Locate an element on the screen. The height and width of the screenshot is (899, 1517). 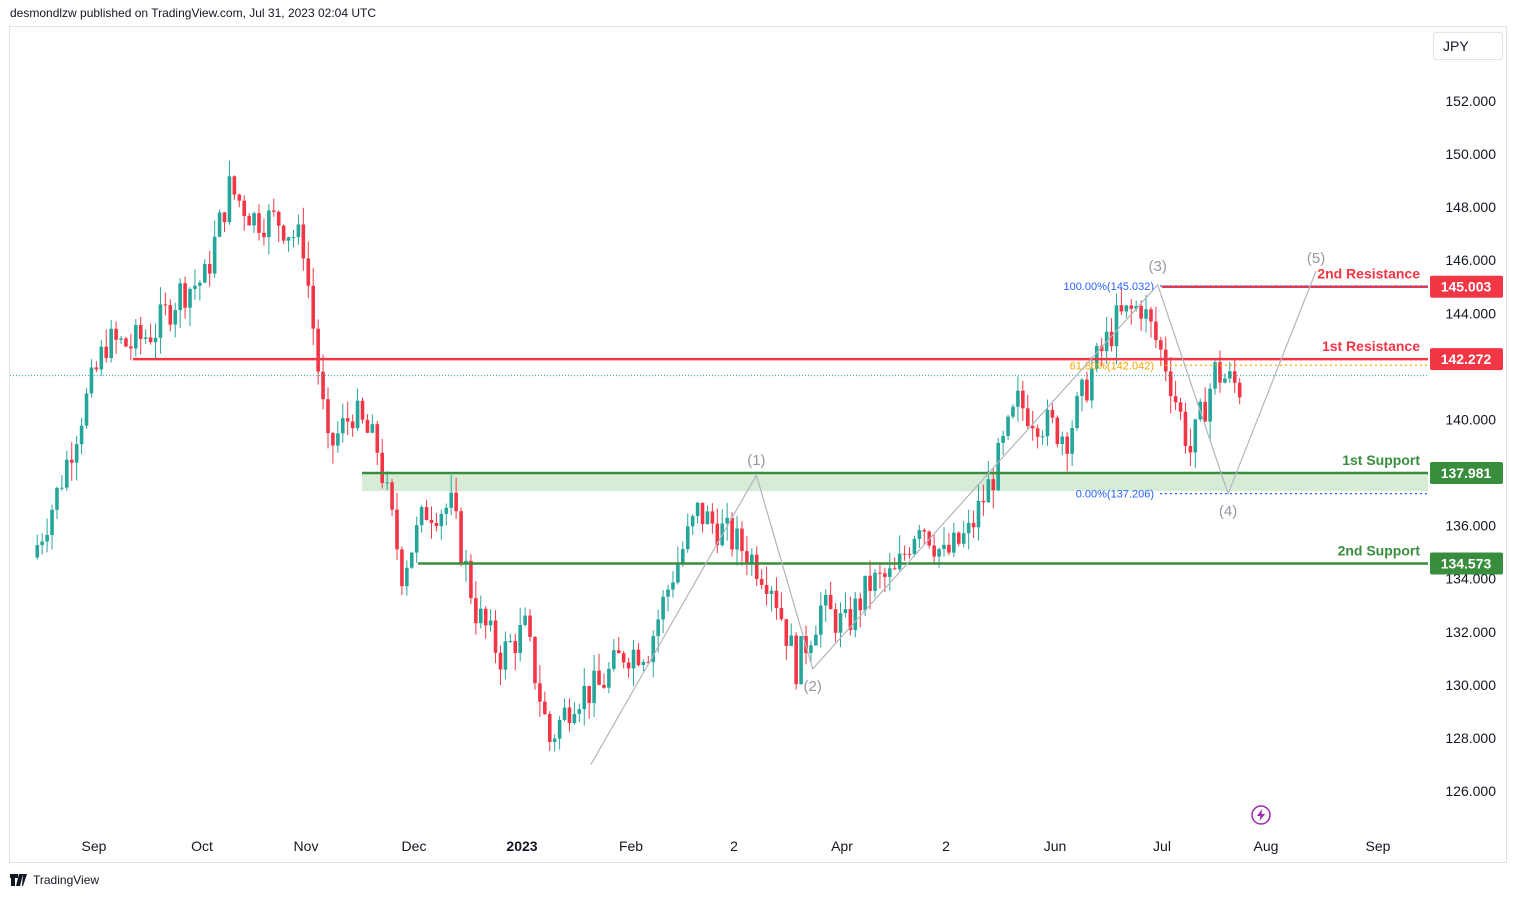
price-tag-text: 134.573 is located at coordinates (1466, 563).